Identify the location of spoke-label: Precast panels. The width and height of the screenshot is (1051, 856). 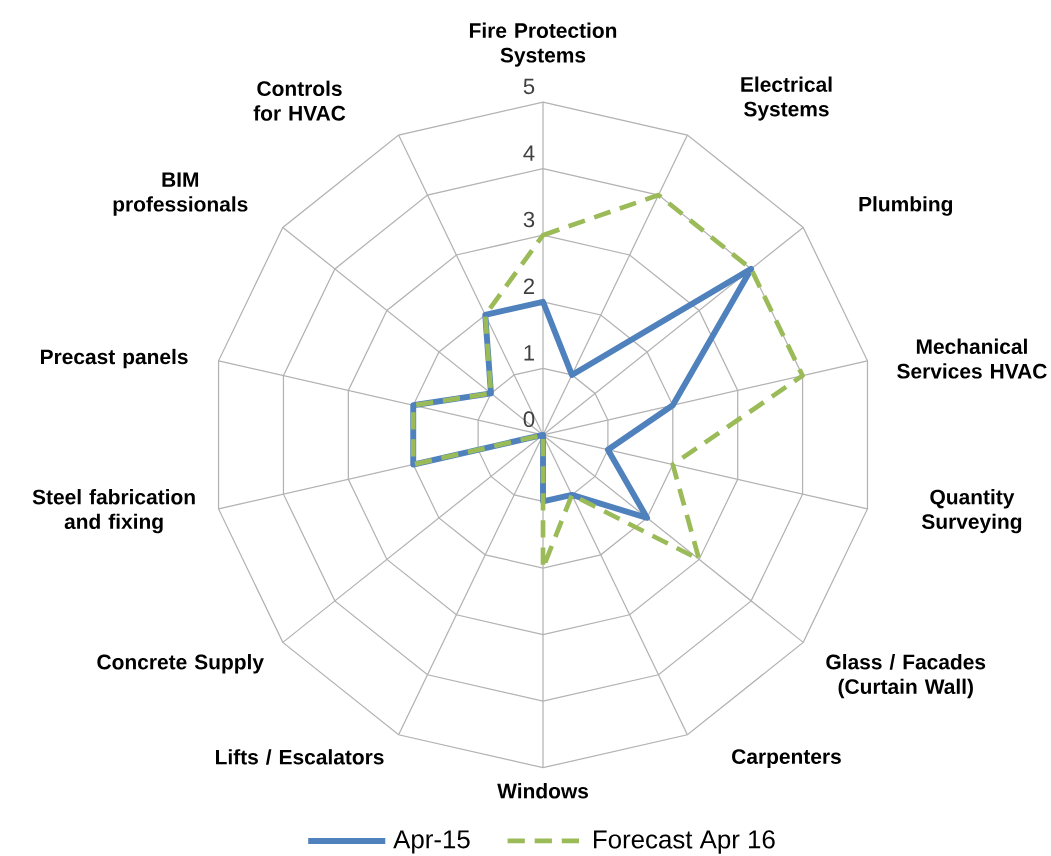
(114, 358).